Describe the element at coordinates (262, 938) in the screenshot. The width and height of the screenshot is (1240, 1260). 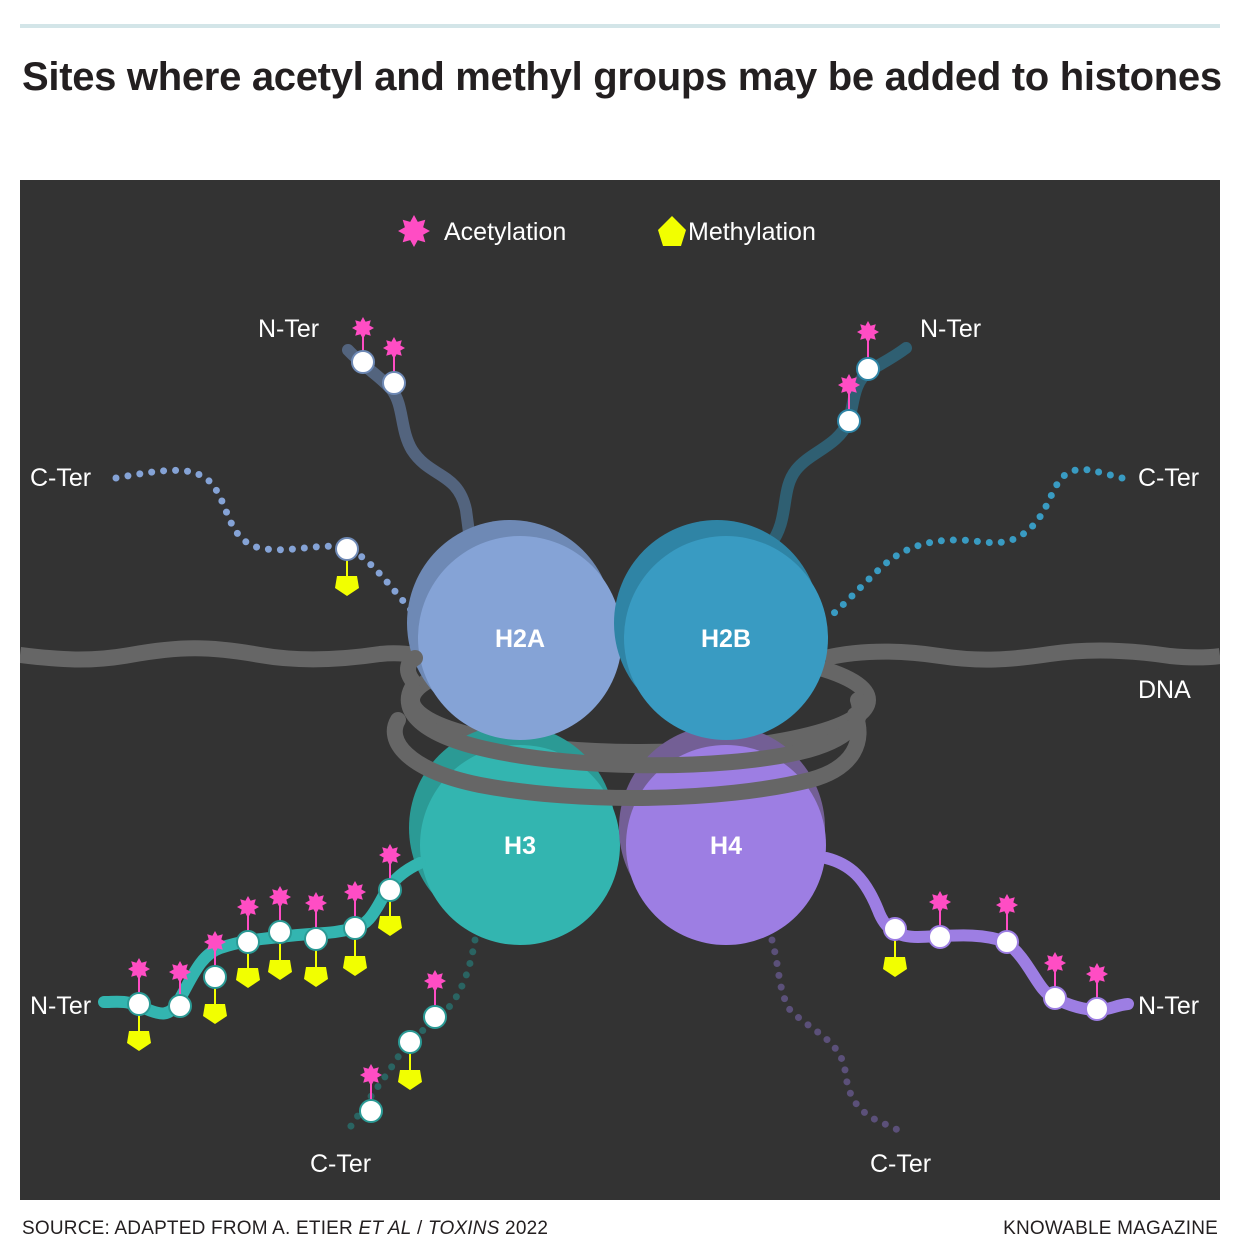
I see `h3-n-ter-tail` at that location.